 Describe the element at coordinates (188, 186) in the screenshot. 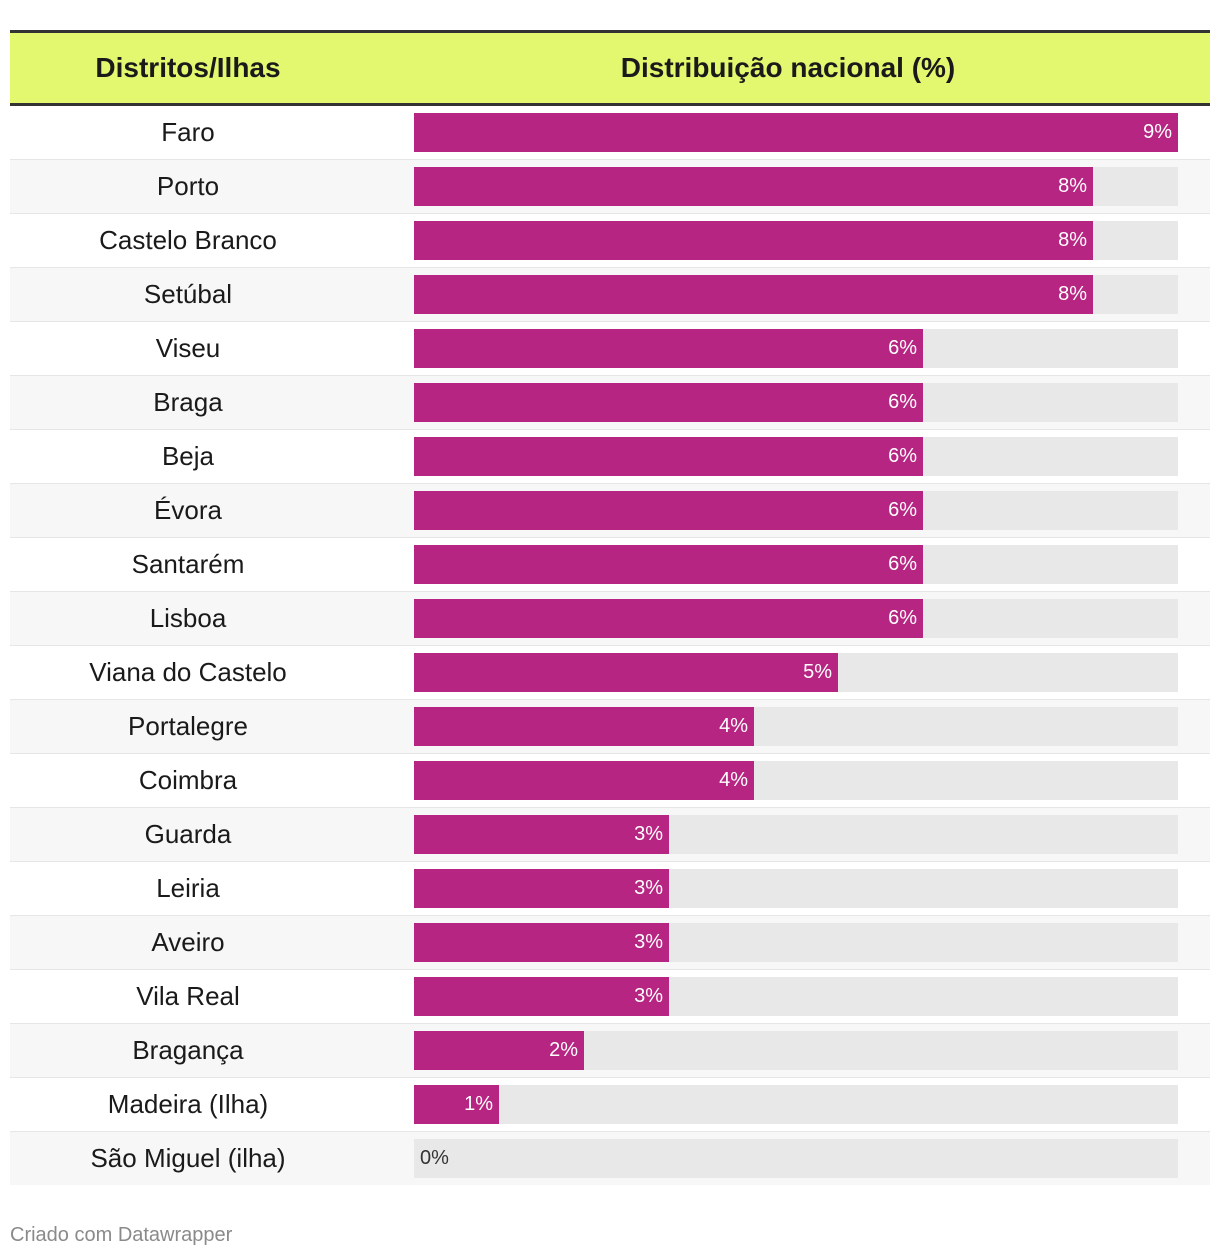

I see `row-label: Porto` at that location.